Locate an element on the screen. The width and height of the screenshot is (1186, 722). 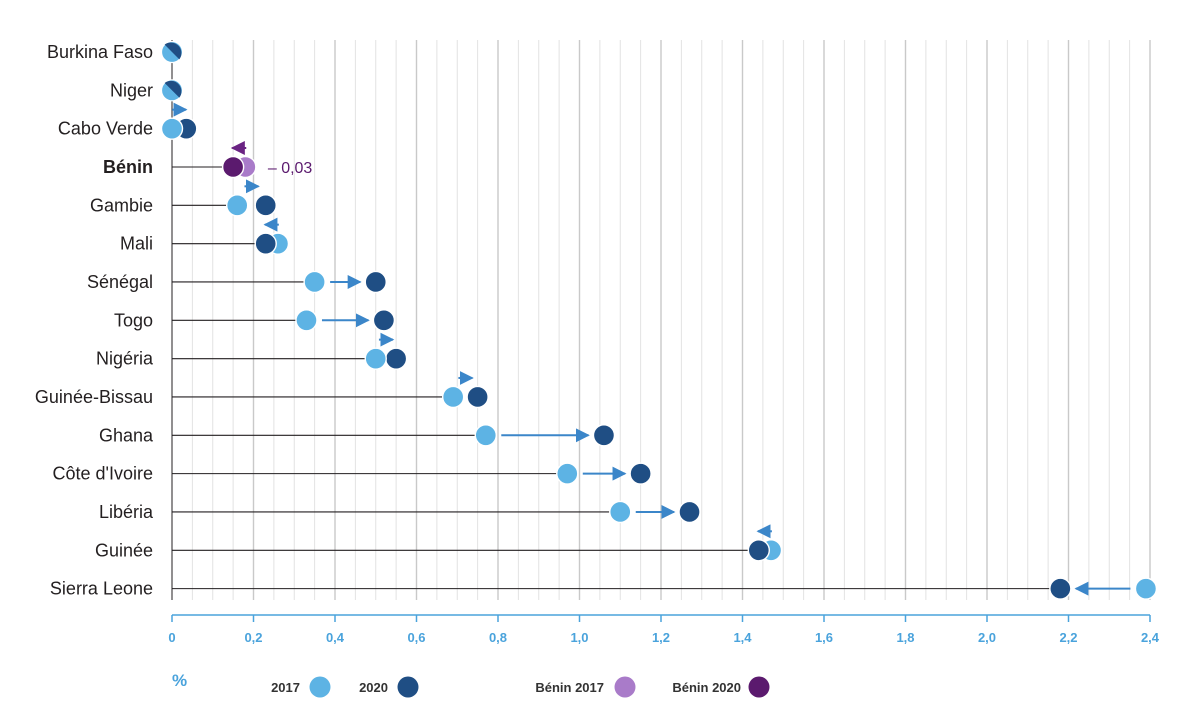
category-label: Cabo Verde is located at coordinates (105, 129).